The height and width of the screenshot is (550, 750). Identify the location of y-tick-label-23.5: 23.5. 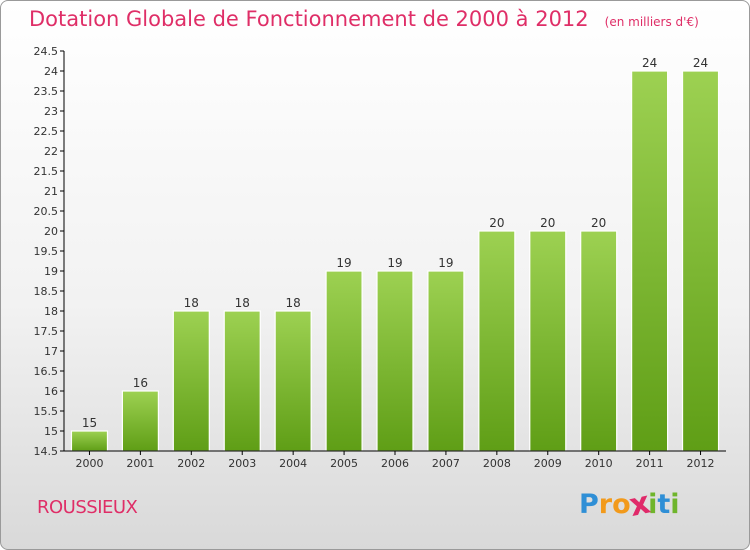
(46, 91).